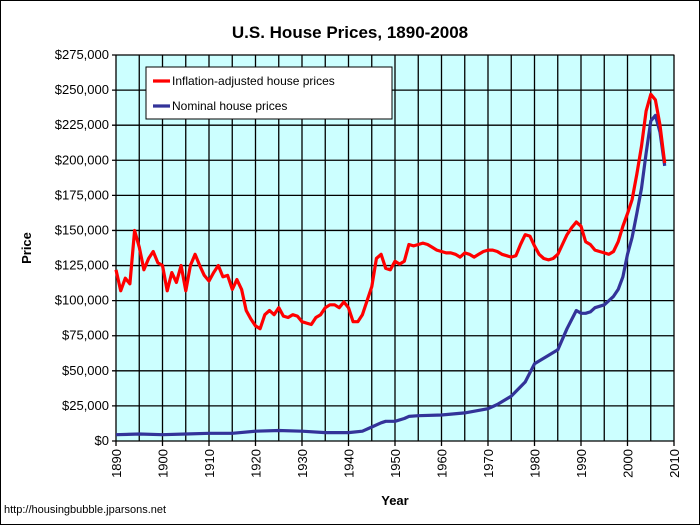 This screenshot has height=525, width=700. Describe the element at coordinates (85, 335) in the screenshot. I see `y-tick-label: $75,000` at that location.